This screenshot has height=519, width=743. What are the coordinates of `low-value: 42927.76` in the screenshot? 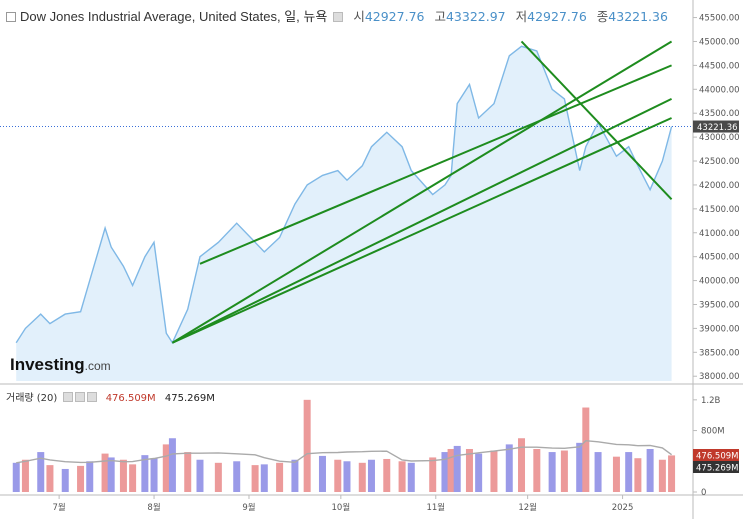 It's located at (557, 16).